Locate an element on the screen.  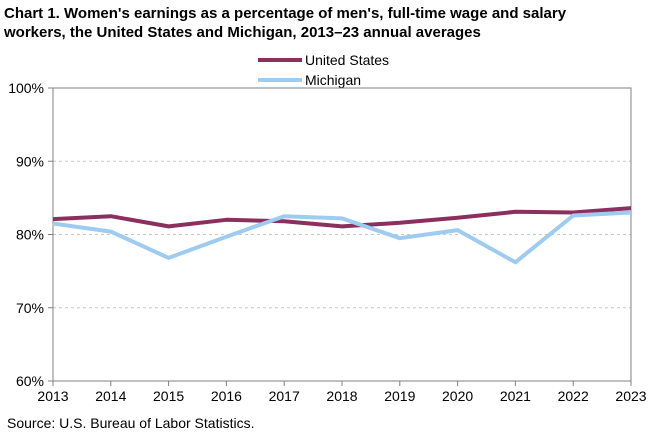
x-tick-label: 2023 is located at coordinates (630, 396).